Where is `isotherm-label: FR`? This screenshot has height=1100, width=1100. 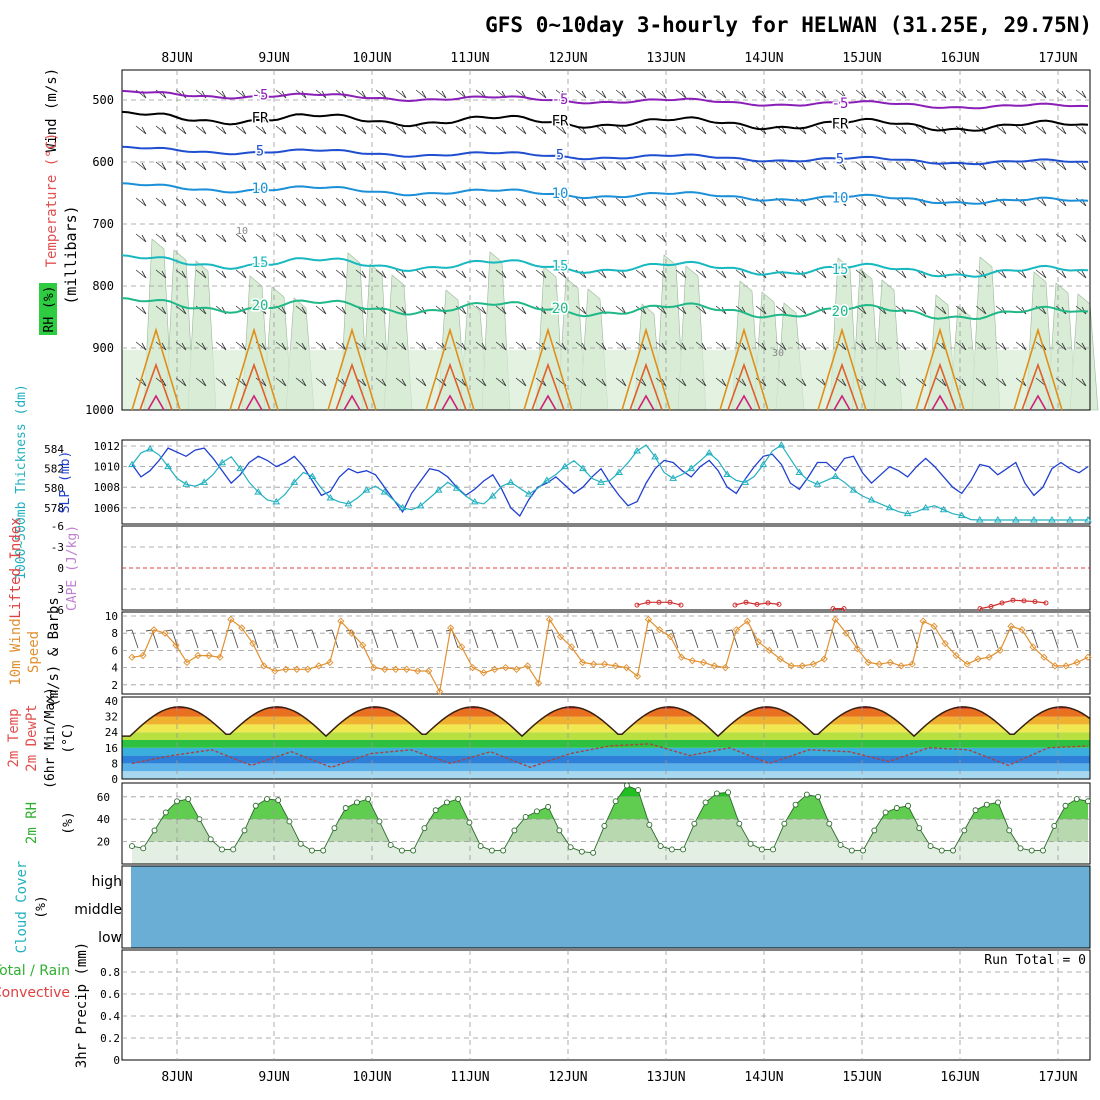
isotherm-label: FR is located at coordinates (840, 125).